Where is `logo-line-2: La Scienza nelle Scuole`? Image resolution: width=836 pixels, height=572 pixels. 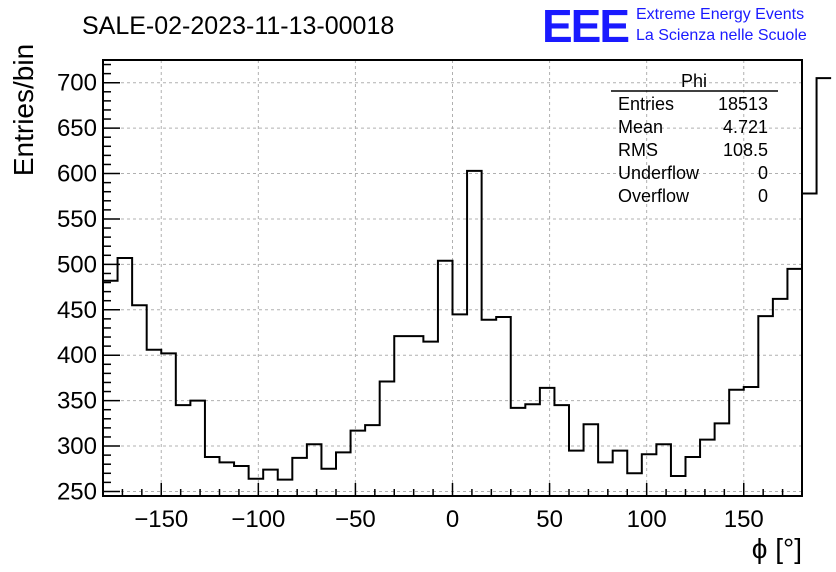 logo-line-2: La Scienza nelle Scuole is located at coordinates (721, 35).